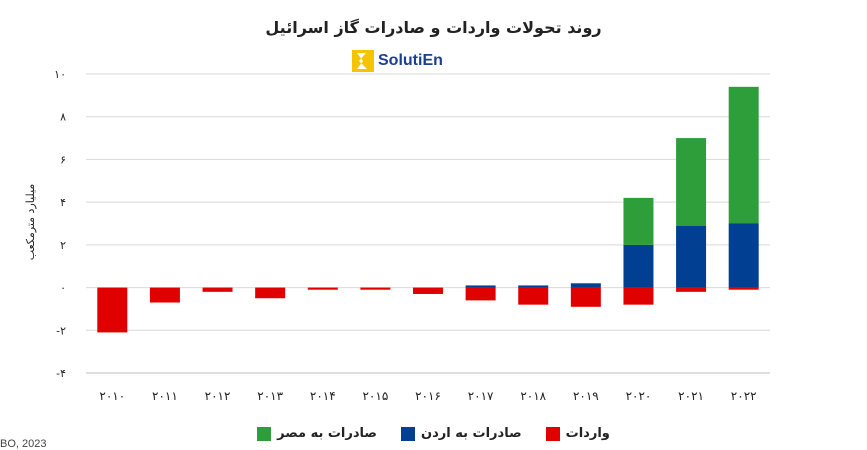  I want to click on x-tick-label: ۲۰۱۸, so click(533, 396).